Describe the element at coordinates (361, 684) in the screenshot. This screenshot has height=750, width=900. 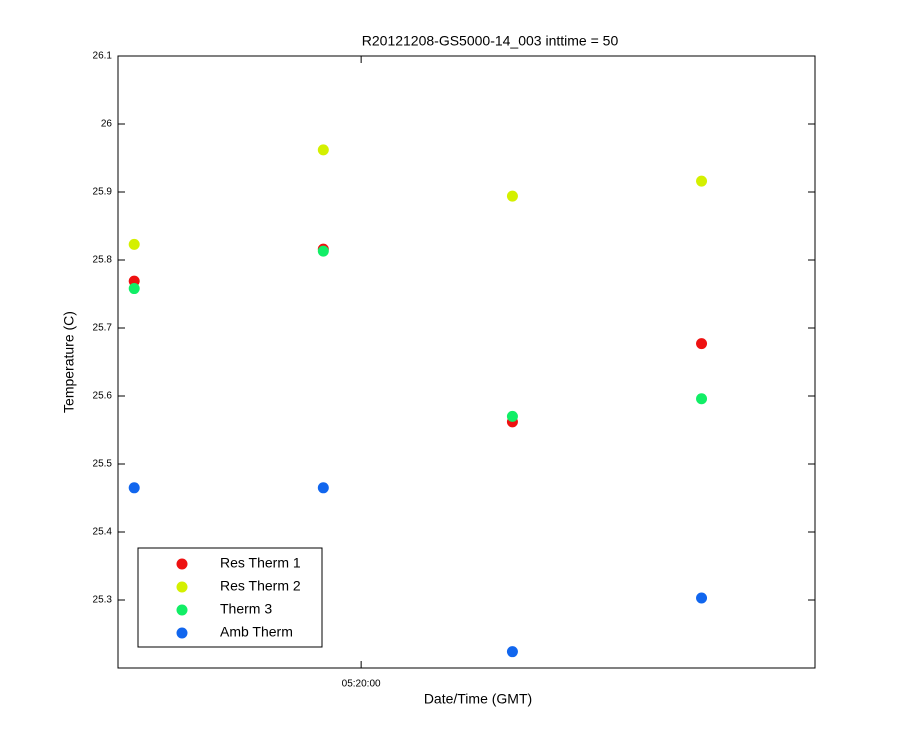
I see `x-tick-label: 05:20:00` at that location.